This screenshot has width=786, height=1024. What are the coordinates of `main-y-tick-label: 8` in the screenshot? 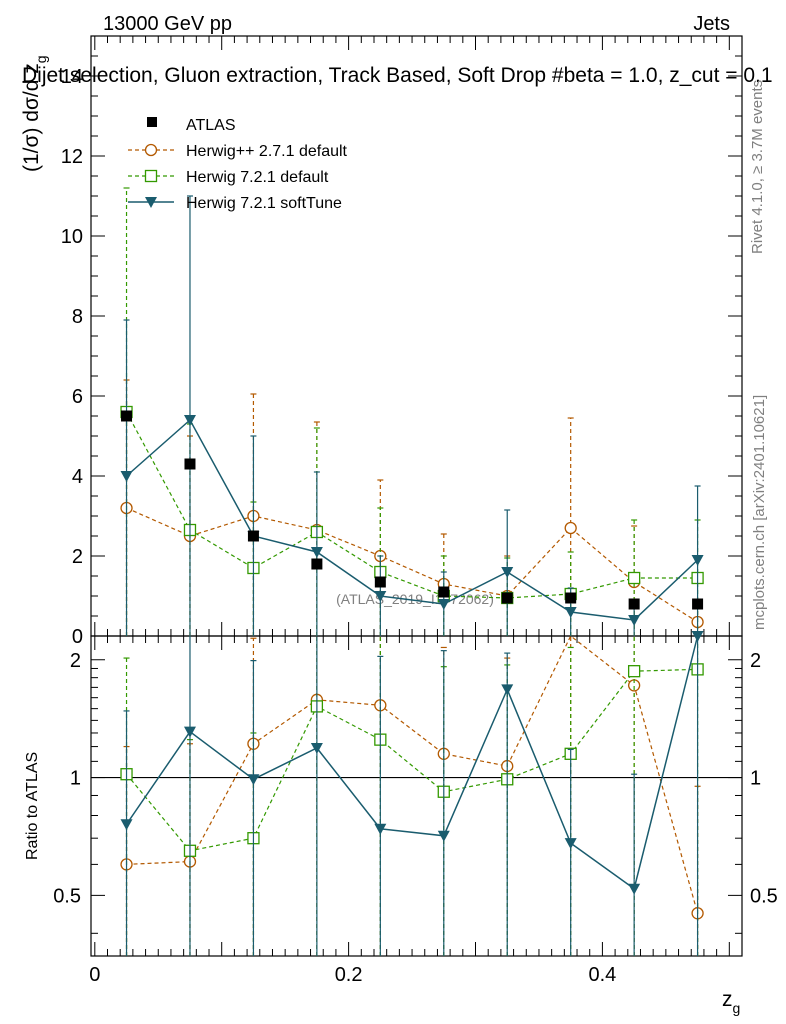 It's located at (77, 317).